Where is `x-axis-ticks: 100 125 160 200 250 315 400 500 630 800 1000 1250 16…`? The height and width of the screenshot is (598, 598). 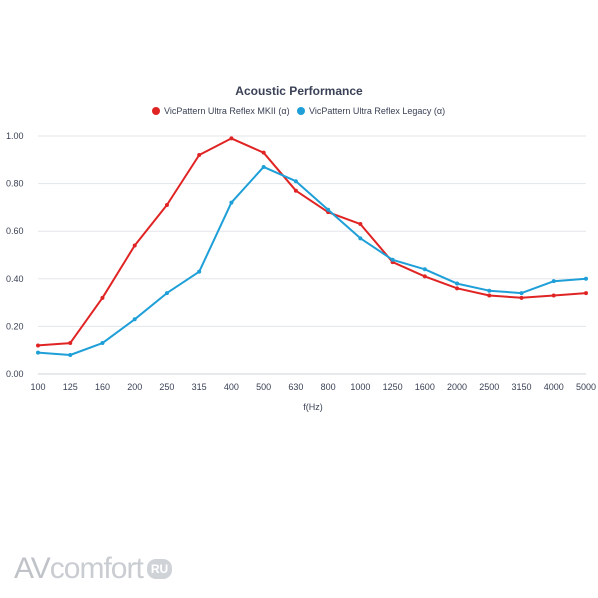
x-axis-ticks: 100 125 160 200 250 315 400 500 630 800 1000 1250 16… is located at coordinates (313, 387).